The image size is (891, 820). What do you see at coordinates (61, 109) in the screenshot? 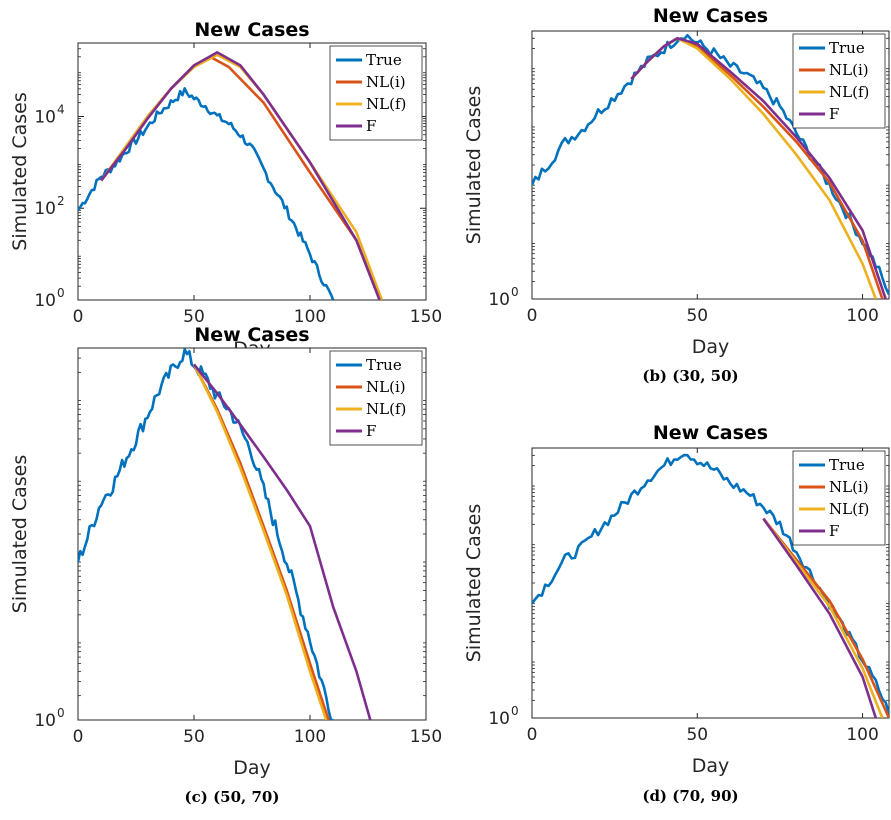
I see `y-tick-exponent: 4` at bounding box center [61, 109].